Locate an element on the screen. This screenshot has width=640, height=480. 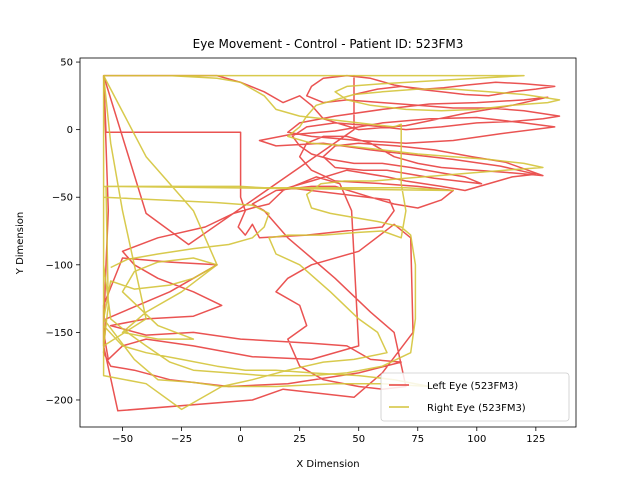
x-axis-title: X Dimension is located at coordinates (327, 464).